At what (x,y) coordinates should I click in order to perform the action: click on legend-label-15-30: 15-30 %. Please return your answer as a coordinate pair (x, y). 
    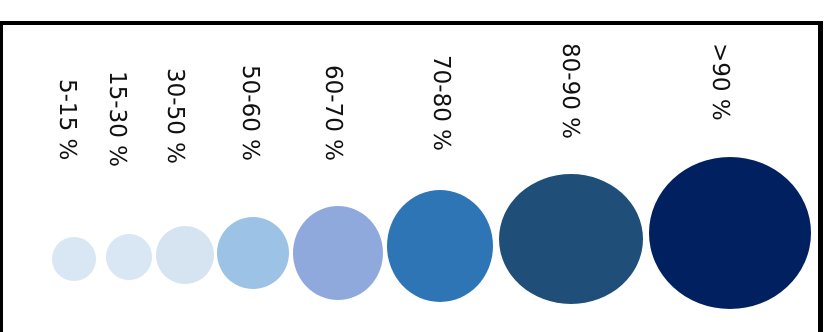
    Looking at the image, I should click on (117, 119).